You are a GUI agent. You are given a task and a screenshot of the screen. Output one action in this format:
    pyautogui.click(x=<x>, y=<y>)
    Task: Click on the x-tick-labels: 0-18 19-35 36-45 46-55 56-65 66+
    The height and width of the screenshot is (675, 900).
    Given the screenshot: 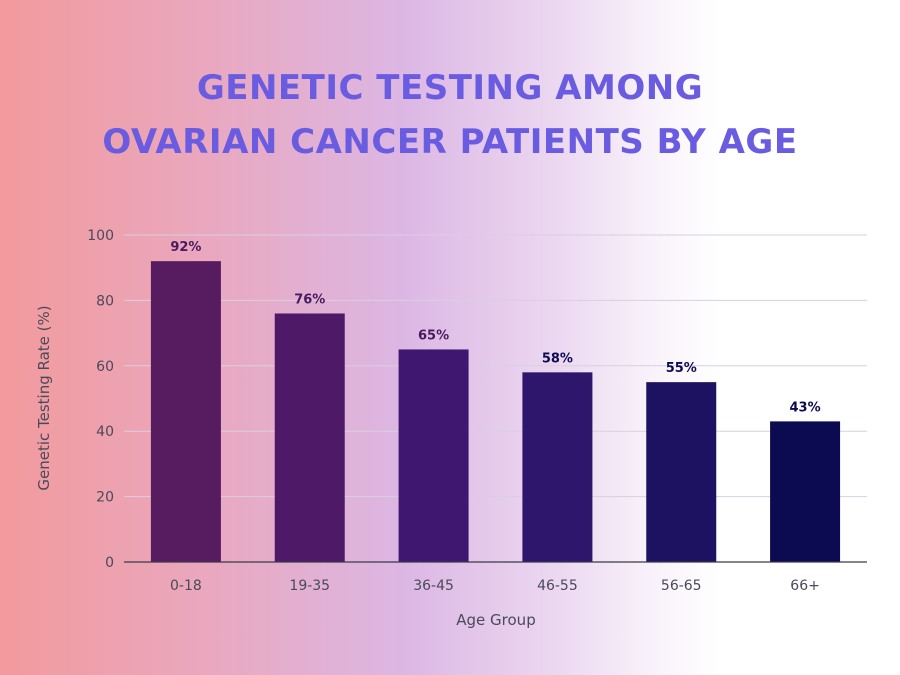 What is the action you would take?
    pyautogui.click(x=495, y=586)
    